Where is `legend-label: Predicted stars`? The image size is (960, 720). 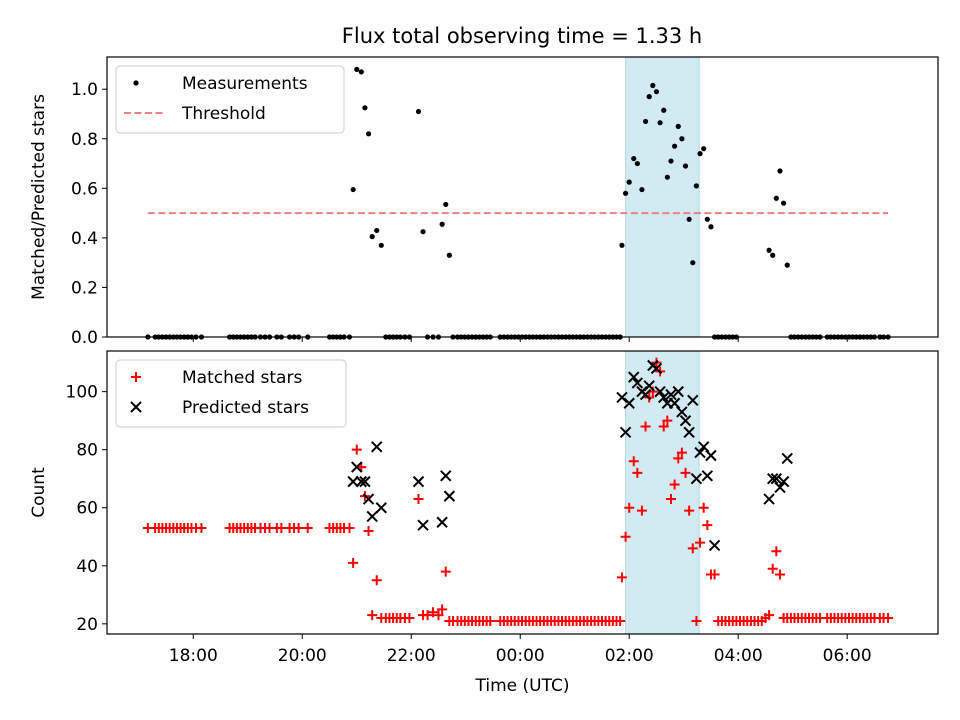 legend-label: Predicted stars is located at coordinates (245, 408).